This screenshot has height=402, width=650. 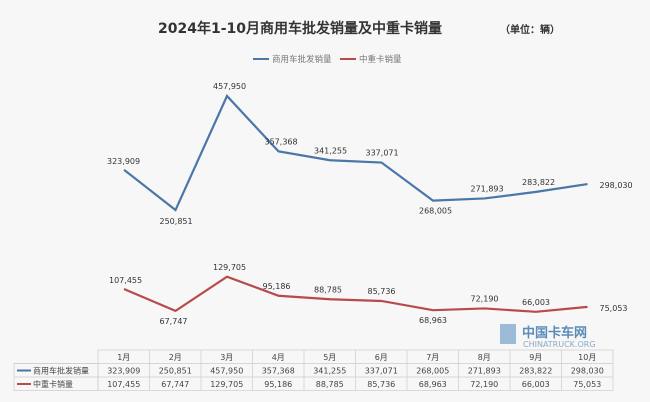 What do you see at coordinates (226, 357) in the screenshot?
I see `x-tick-label: 3月` at bounding box center [226, 357].